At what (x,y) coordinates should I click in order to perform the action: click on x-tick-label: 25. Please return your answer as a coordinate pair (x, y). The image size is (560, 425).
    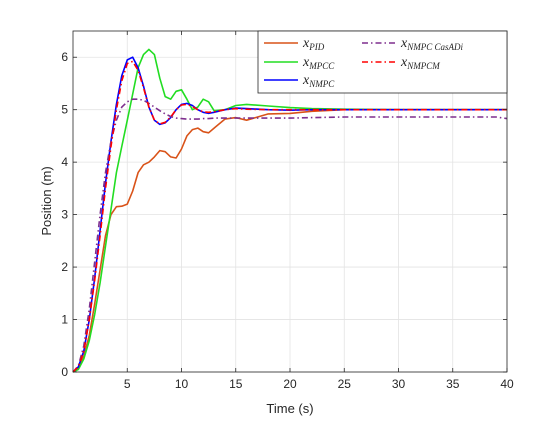
    Looking at the image, I should click on (345, 384).